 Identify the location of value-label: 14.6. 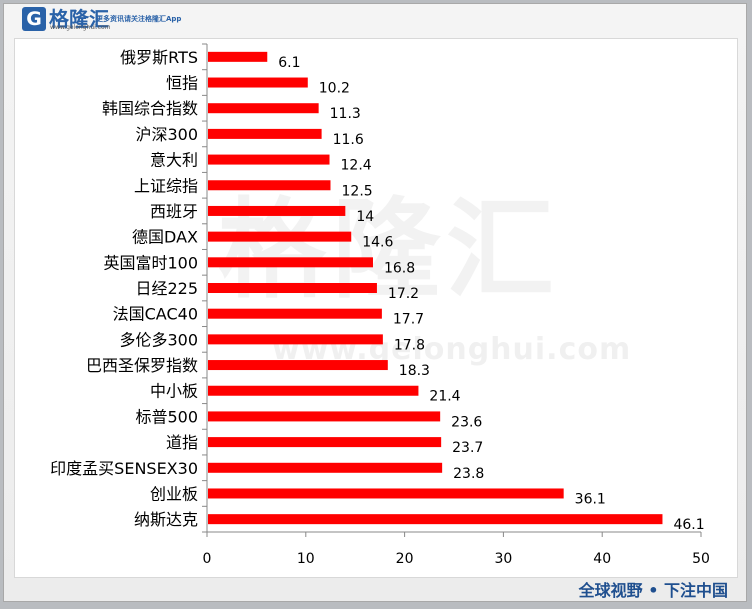
(377, 243).